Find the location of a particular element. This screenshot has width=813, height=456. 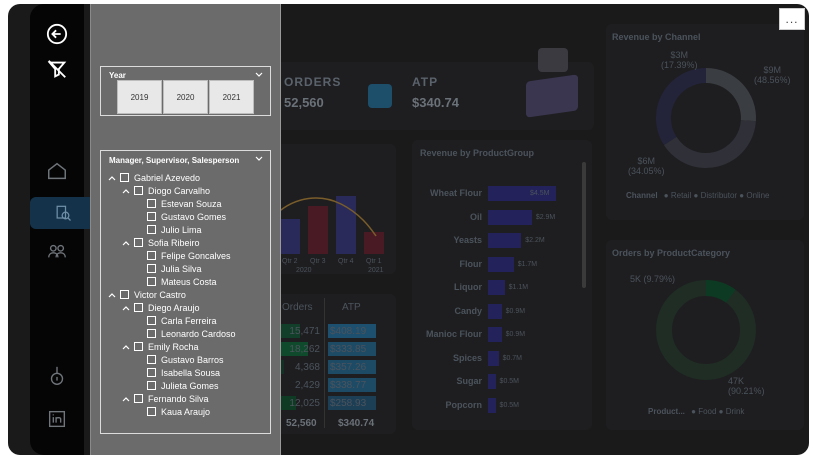

tree-item: Julio Lima is located at coordinates (174, 229).